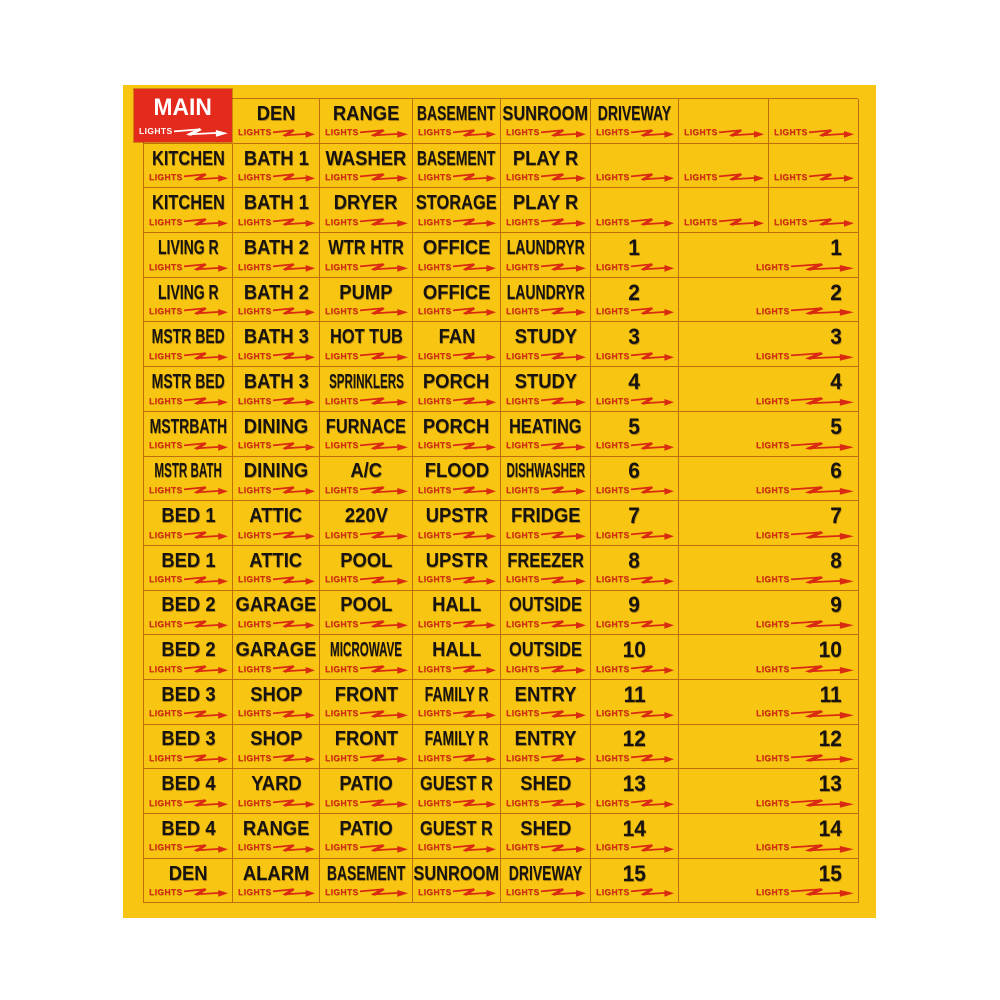  Describe the element at coordinates (188, 344) in the screenshot. I see `sticker-body: MSTR BED LIGHTS` at that location.